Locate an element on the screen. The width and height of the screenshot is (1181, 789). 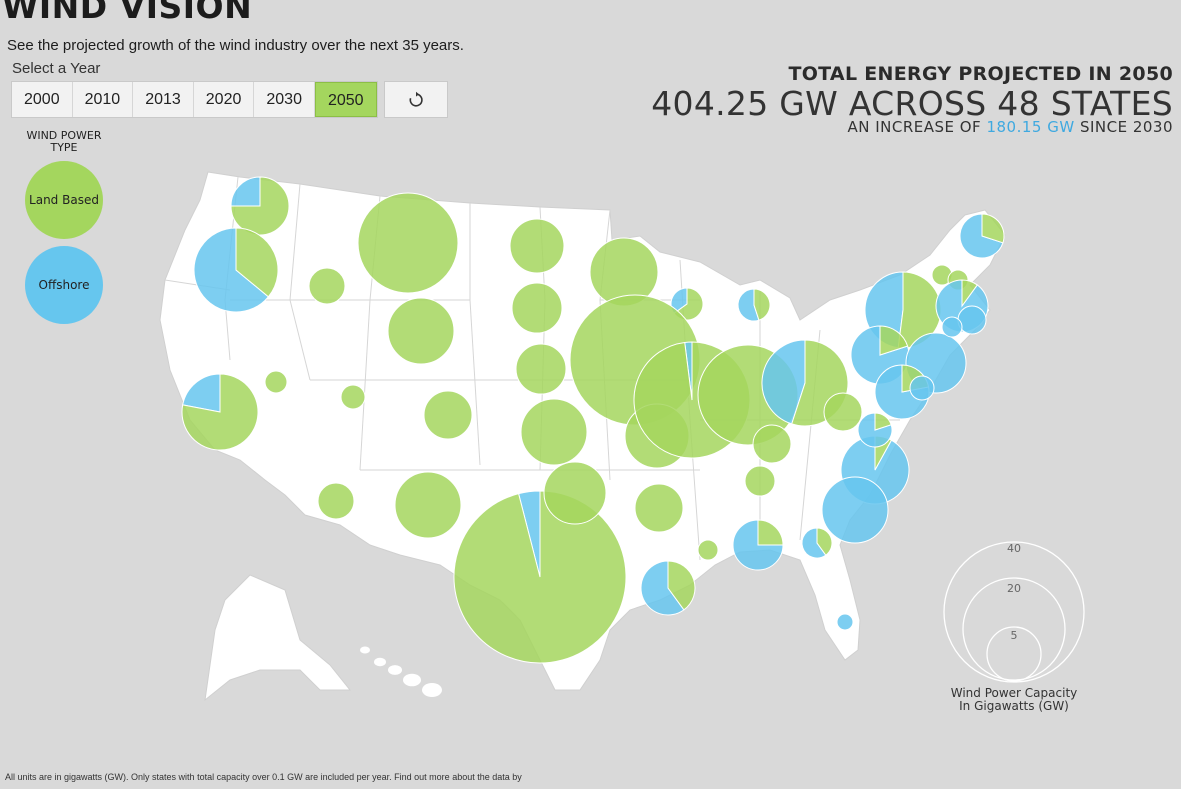
size-legend-value: 5 is located at coordinates (1014, 635).